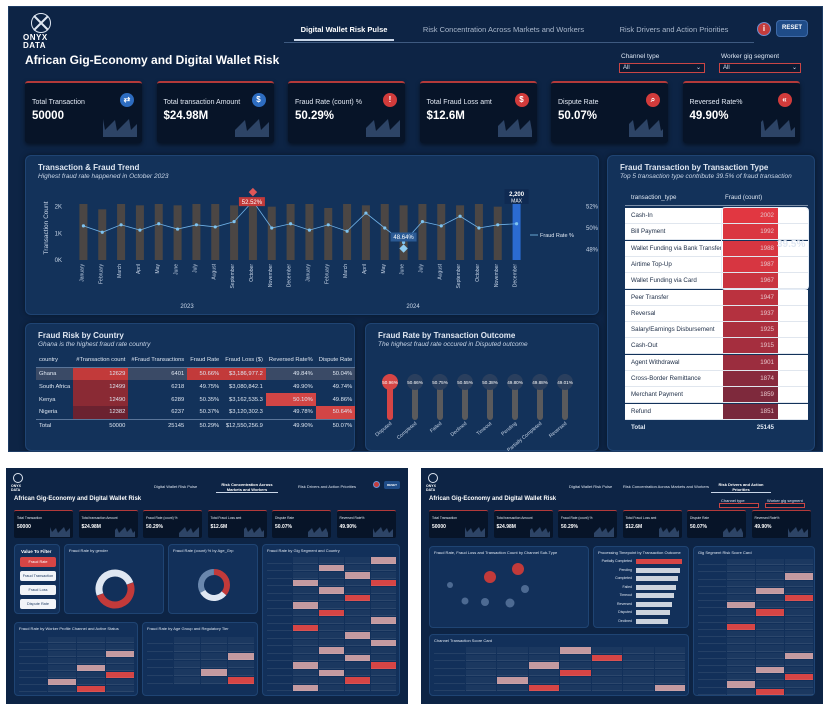 The image size is (830, 711). Describe the element at coordinates (760, 68) in the screenshot. I see `segment-filter-dropdown: All ⌄` at that location.